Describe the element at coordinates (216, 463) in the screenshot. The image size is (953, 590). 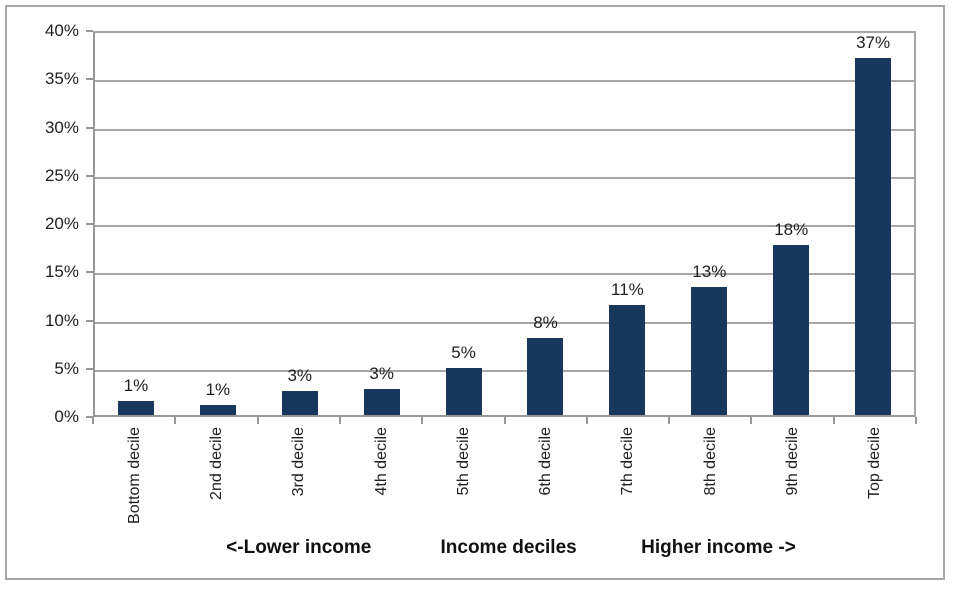
I see `category-label: 2nd decile` at that location.